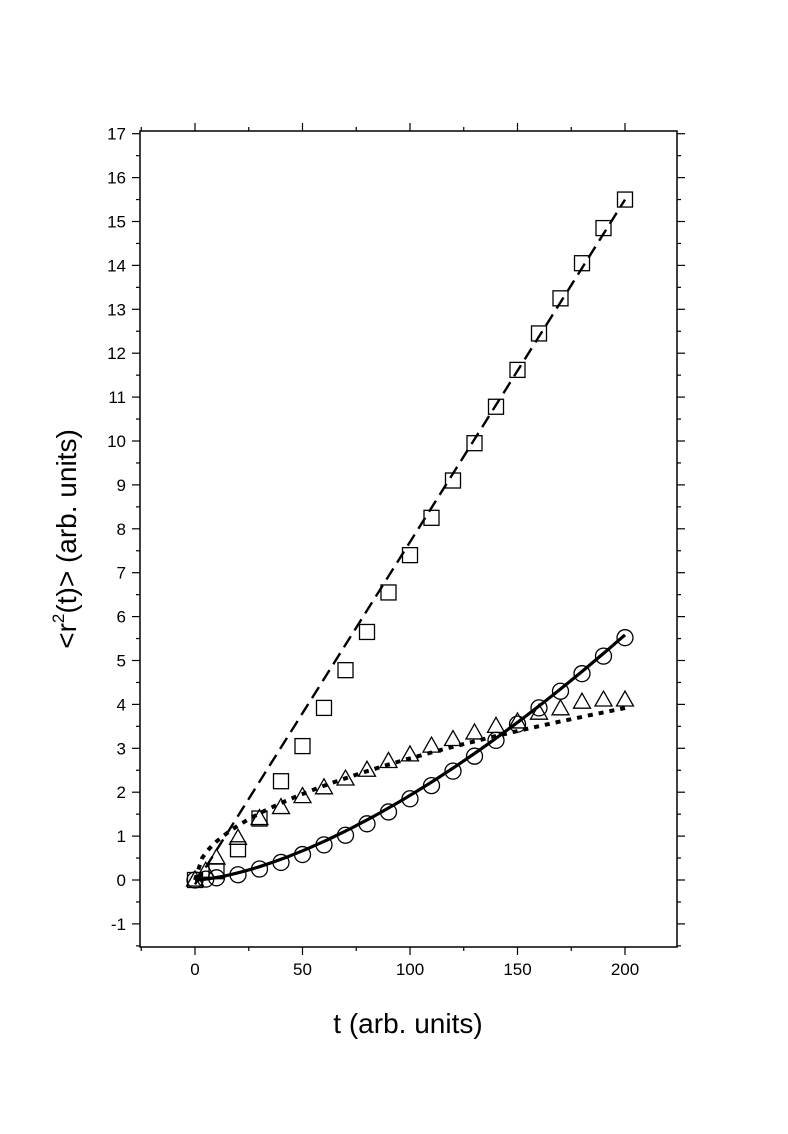  Describe the element at coordinates (121, 792) in the screenshot. I see `y-tick-label: 2` at that location.